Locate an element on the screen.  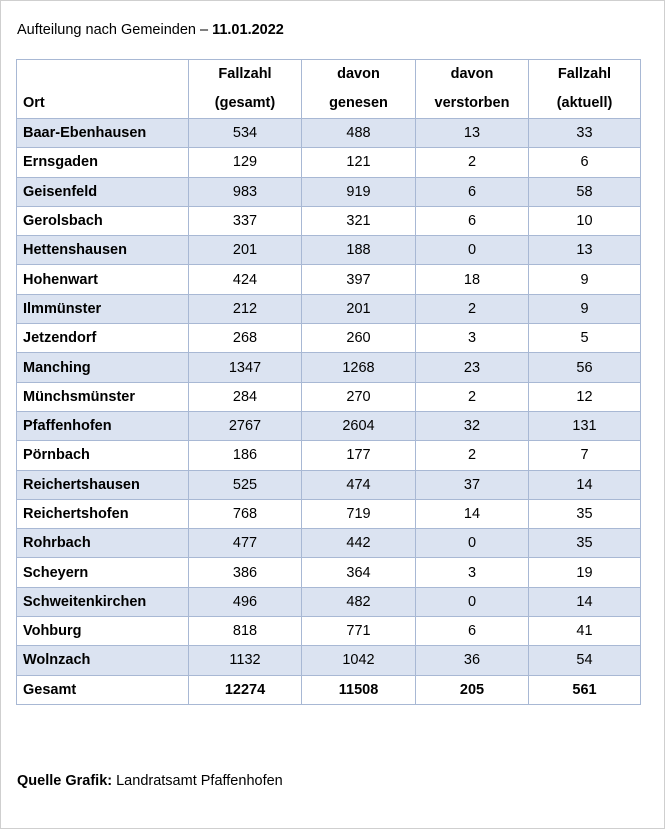
table-row: Hettenshausen 201 188 0 13 is located at coordinates (328, 250).